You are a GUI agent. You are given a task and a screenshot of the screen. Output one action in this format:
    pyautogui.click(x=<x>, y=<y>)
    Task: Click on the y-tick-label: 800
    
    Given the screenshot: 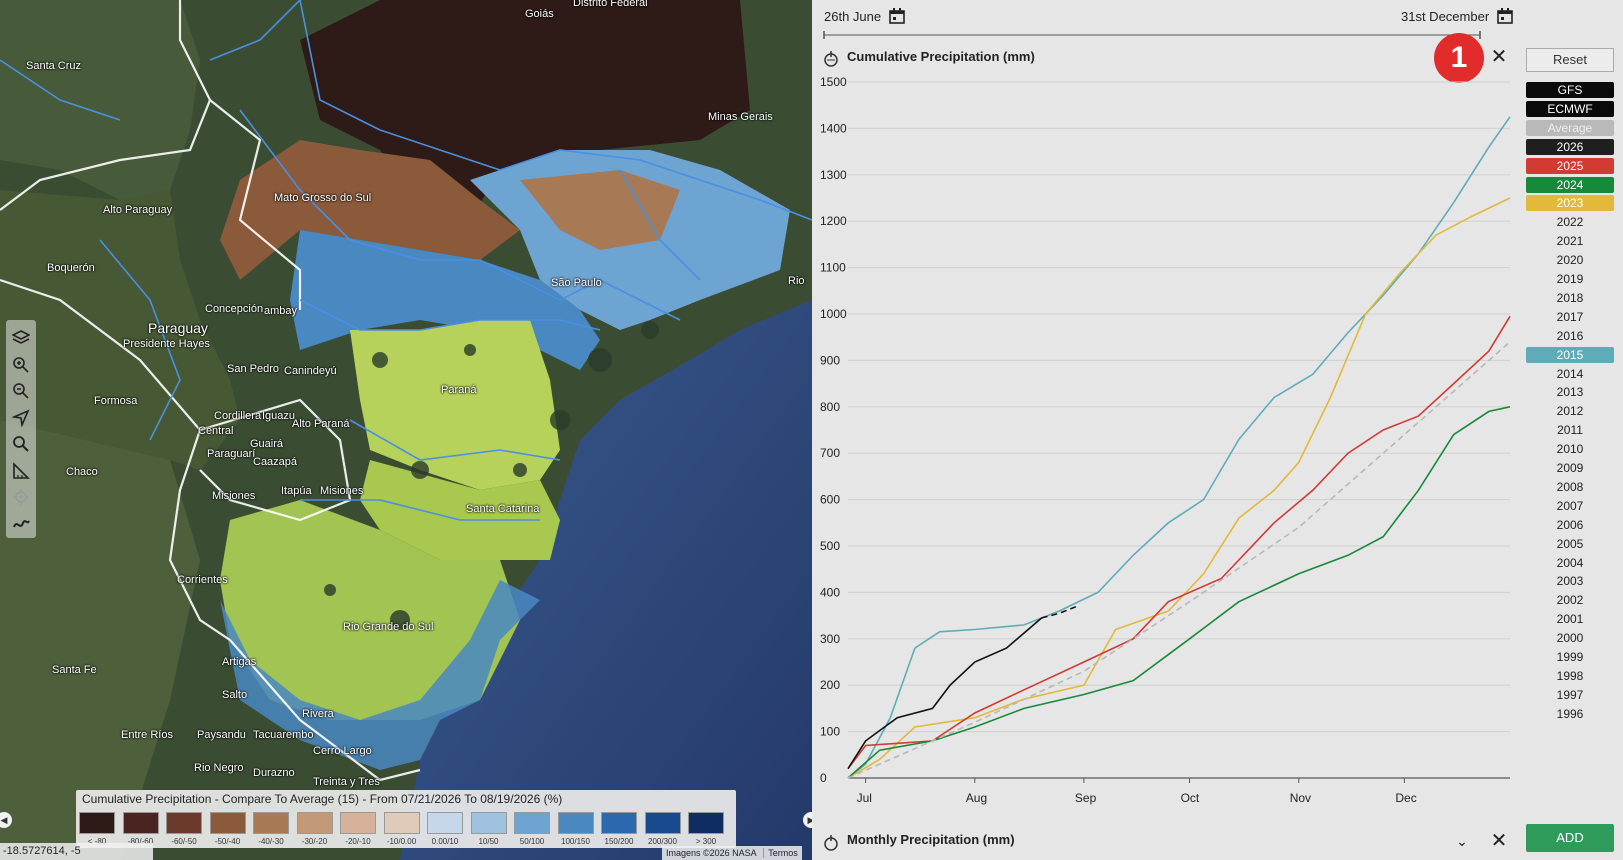 What is the action you would take?
    pyautogui.click(x=830, y=407)
    